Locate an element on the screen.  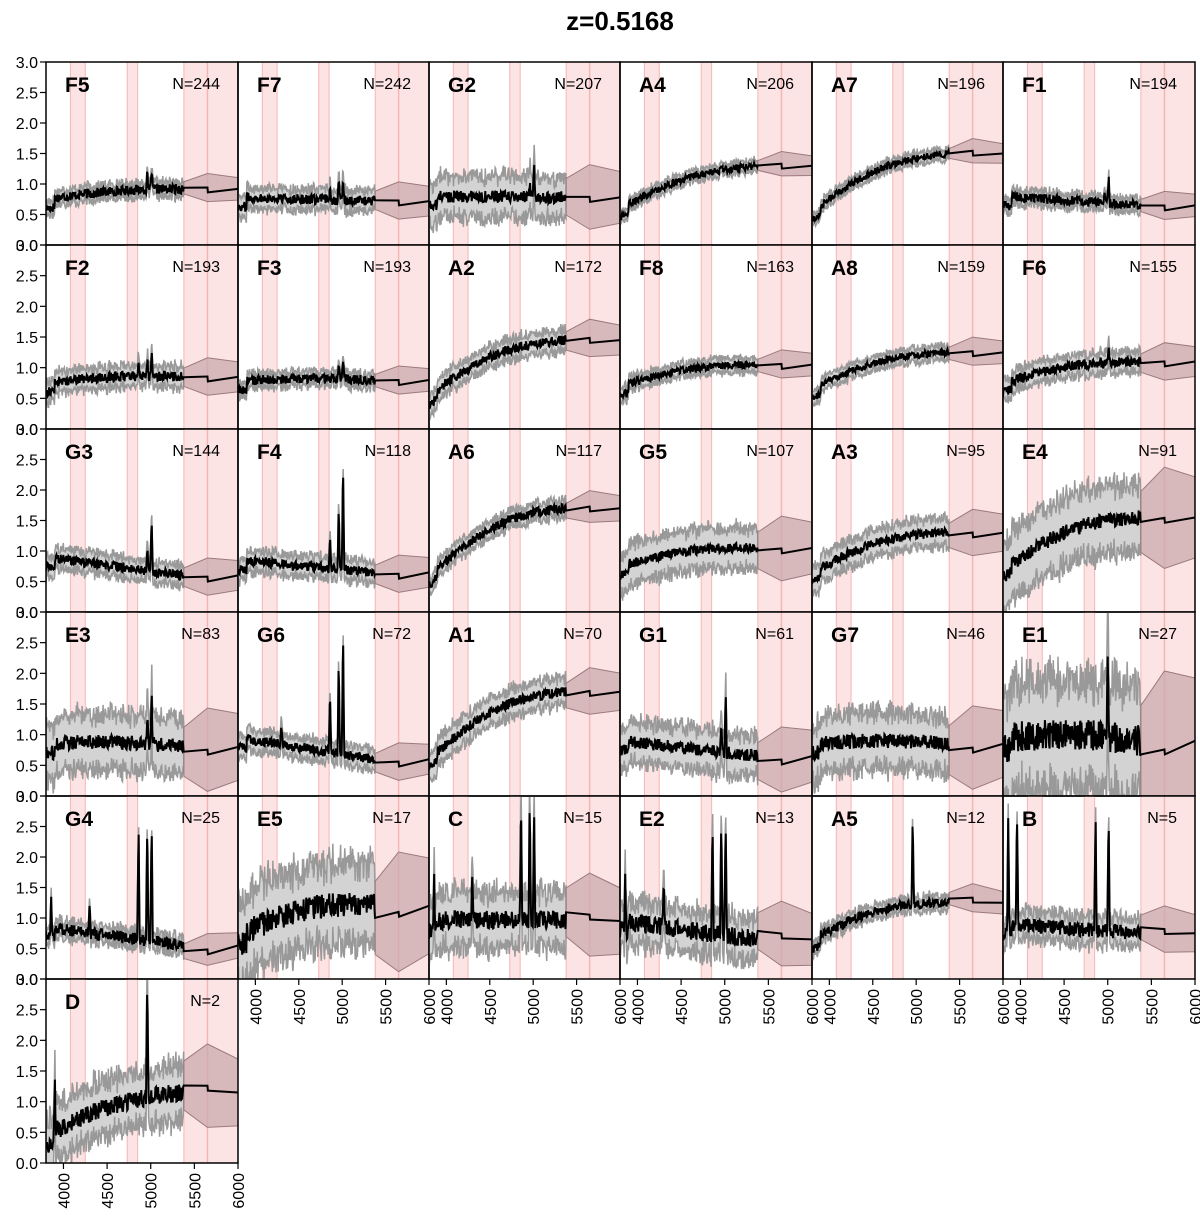
panel-count: N=107 is located at coordinates (770, 451).